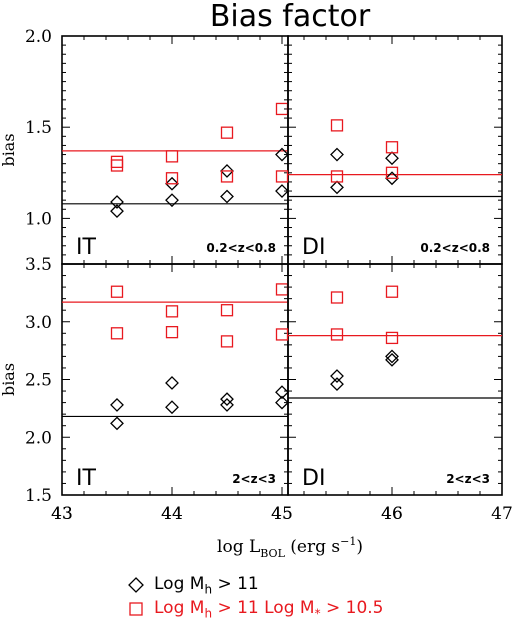 The image size is (520, 622). Describe the element at coordinates (238, 547) in the screenshot. I see `x-axis-label-main: log L` at that location.